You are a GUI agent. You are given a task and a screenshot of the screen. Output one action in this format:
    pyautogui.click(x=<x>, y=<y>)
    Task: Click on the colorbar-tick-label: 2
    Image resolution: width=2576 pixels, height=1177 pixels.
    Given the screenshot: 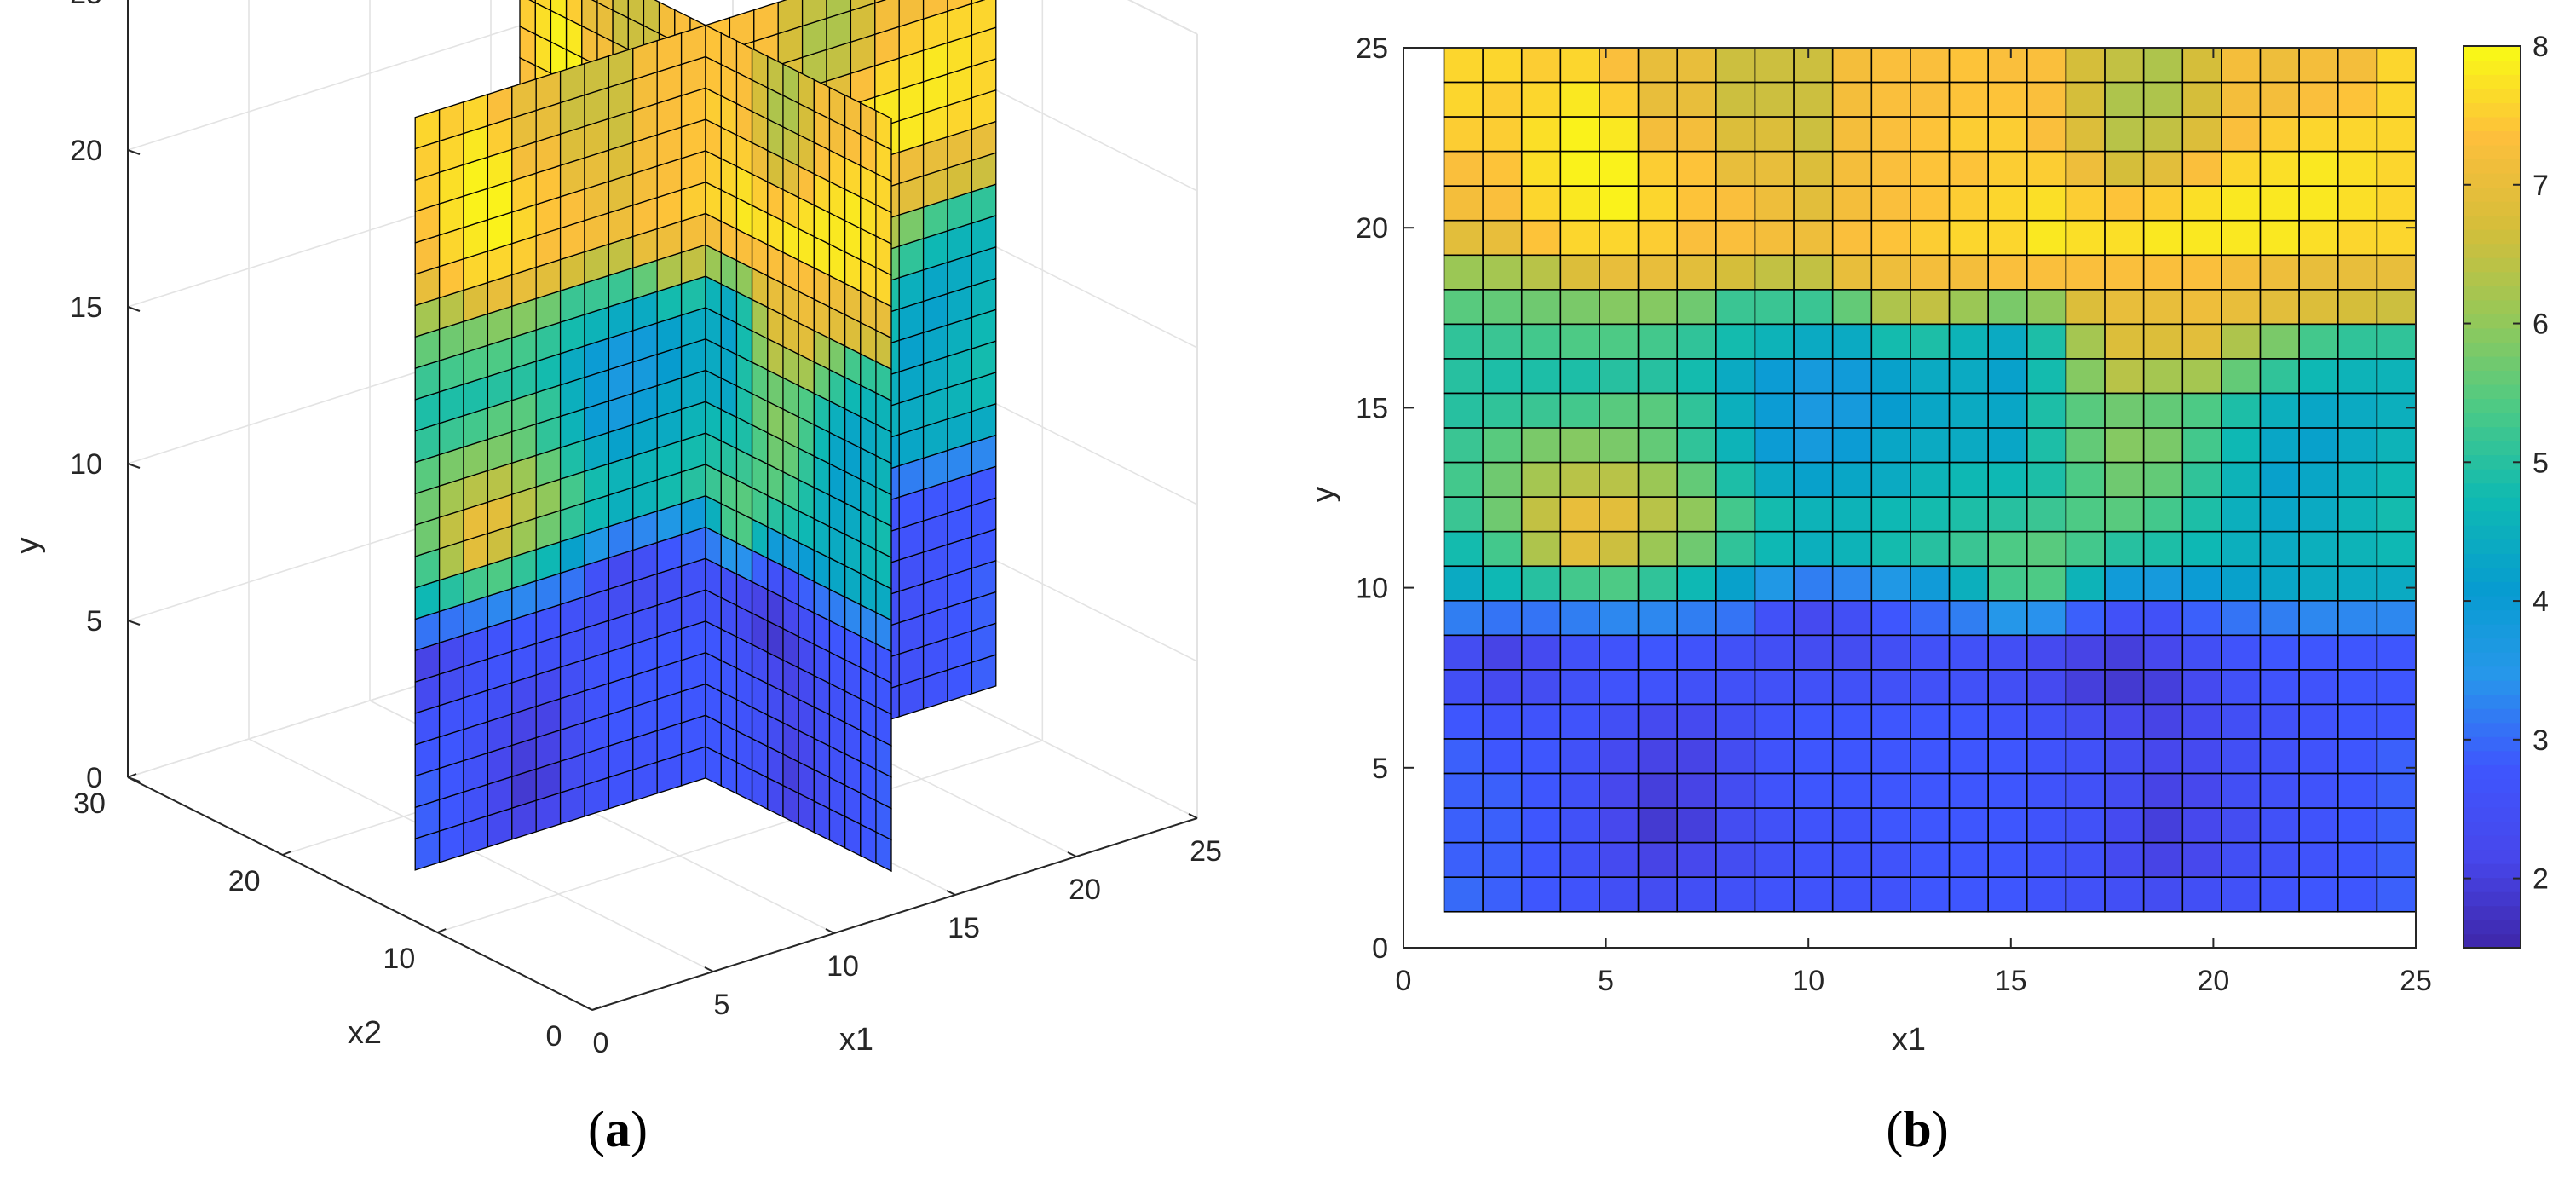 What is the action you would take?
    pyautogui.click(x=2541, y=879)
    